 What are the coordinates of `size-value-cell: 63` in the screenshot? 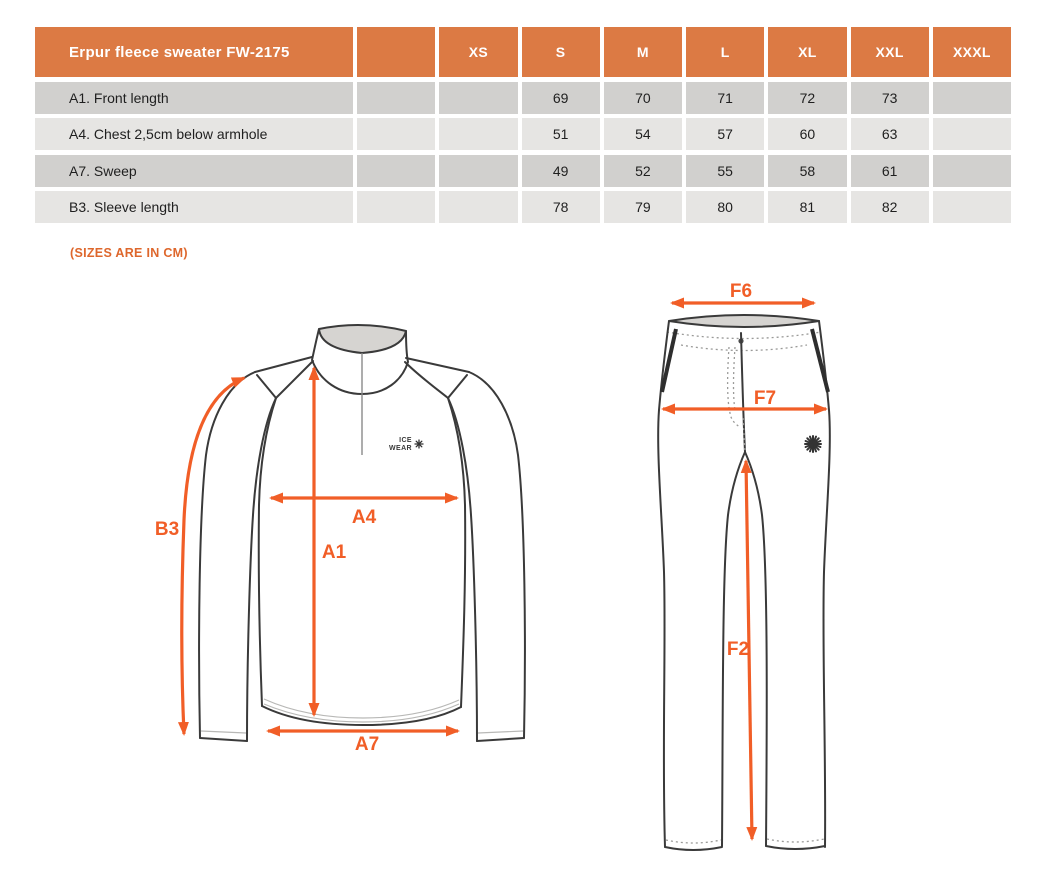 It's located at (889, 134).